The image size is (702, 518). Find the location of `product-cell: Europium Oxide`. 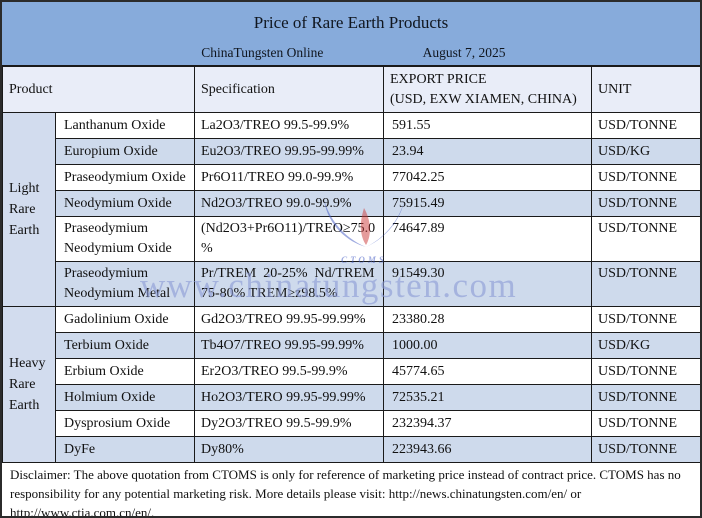

product-cell: Europium Oxide is located at coordinates (125, 151).